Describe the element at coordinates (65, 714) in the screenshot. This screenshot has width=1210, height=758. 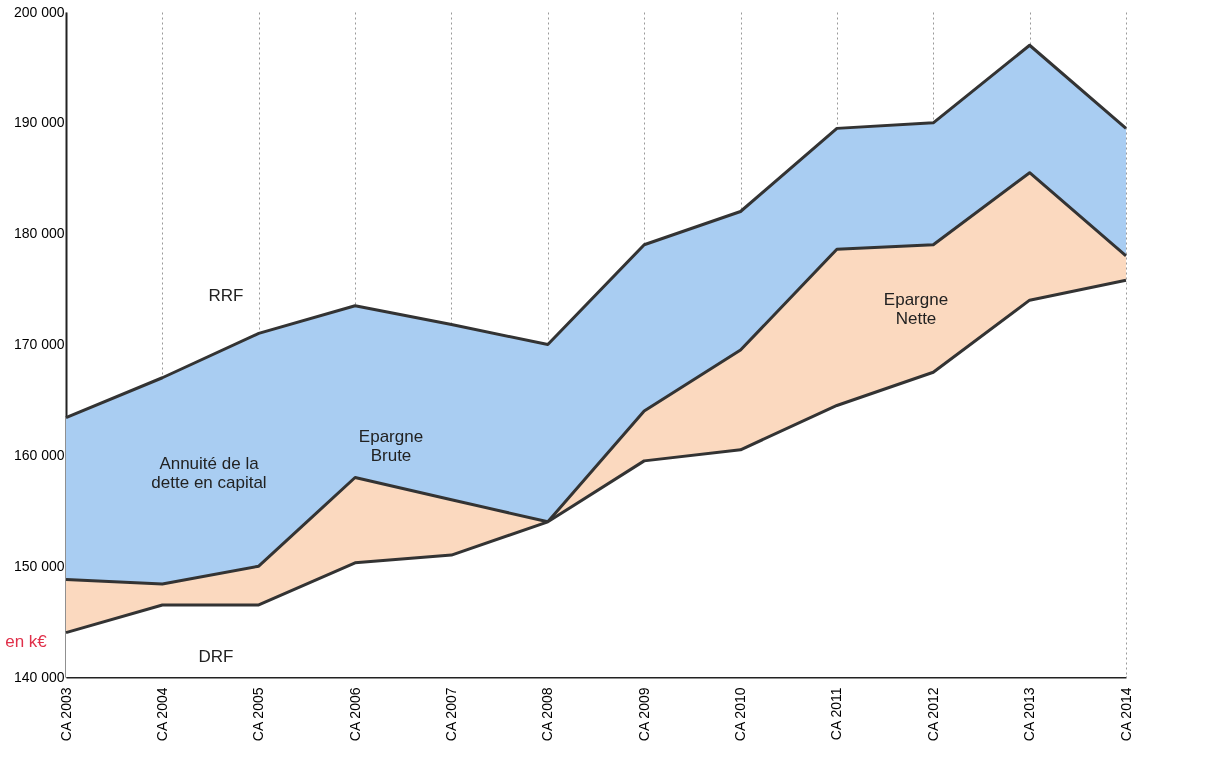
I see `x-tick-label: CA 2003` at that location.